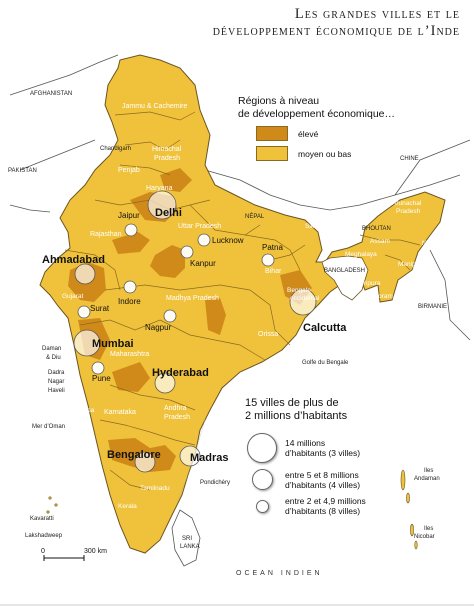 This screenshot has height=606, width=474. Describe the element at coordinates (168, 213) in the screenshot. I see `label-city-delhi: Delhi` at that location.